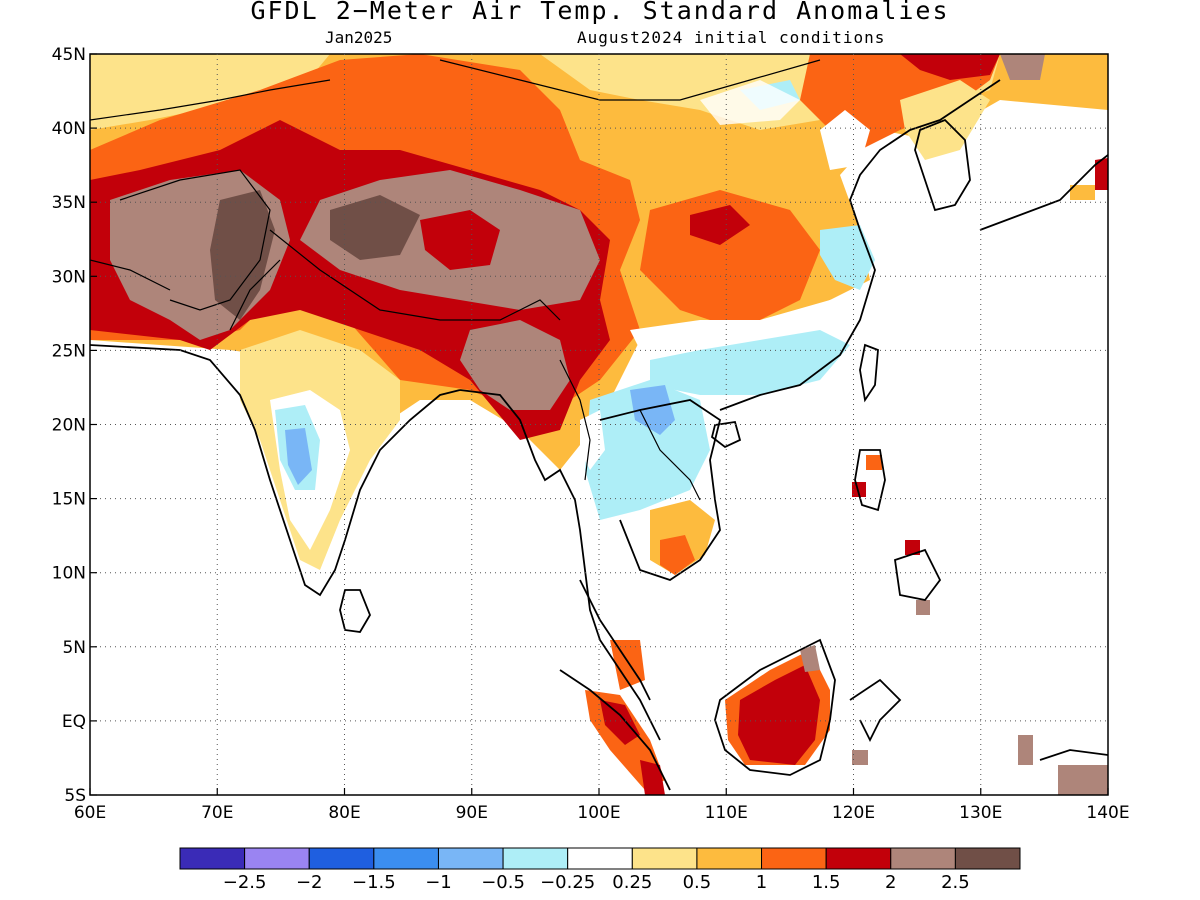 Image resolution: width=1200 pixels, height=900 pixels. Describe the element at coordinates (69, 351) in the screenshot. I see `y-tick-label: 25N` at that location.